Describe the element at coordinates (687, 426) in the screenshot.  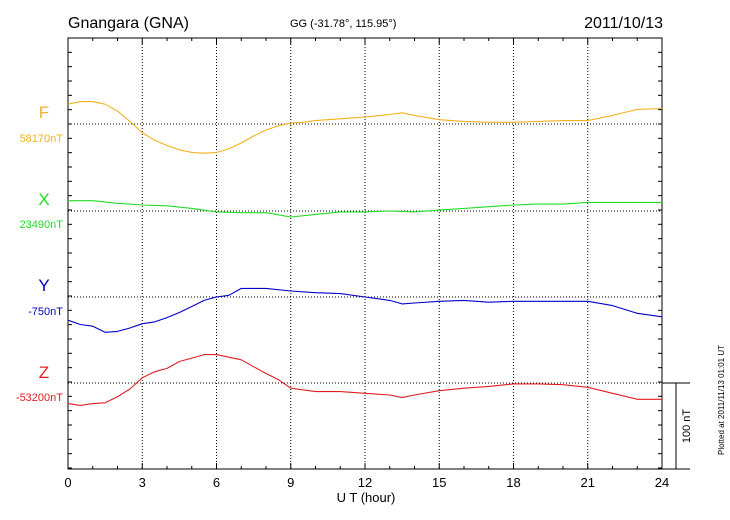
I see `scale-bar-label: 100 nT` at that location.